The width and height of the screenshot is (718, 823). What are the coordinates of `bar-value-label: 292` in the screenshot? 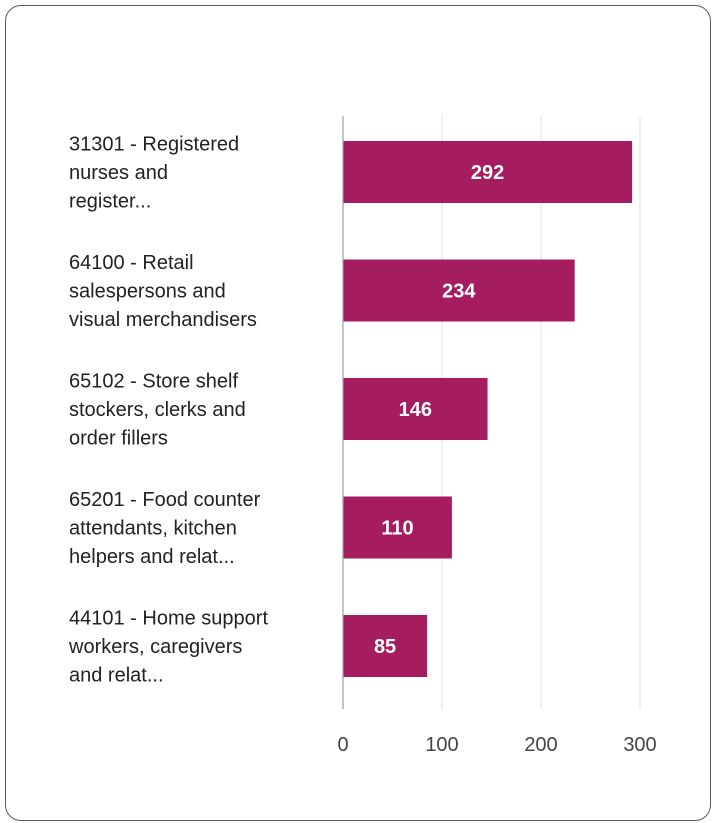 It's located at (487, 173).